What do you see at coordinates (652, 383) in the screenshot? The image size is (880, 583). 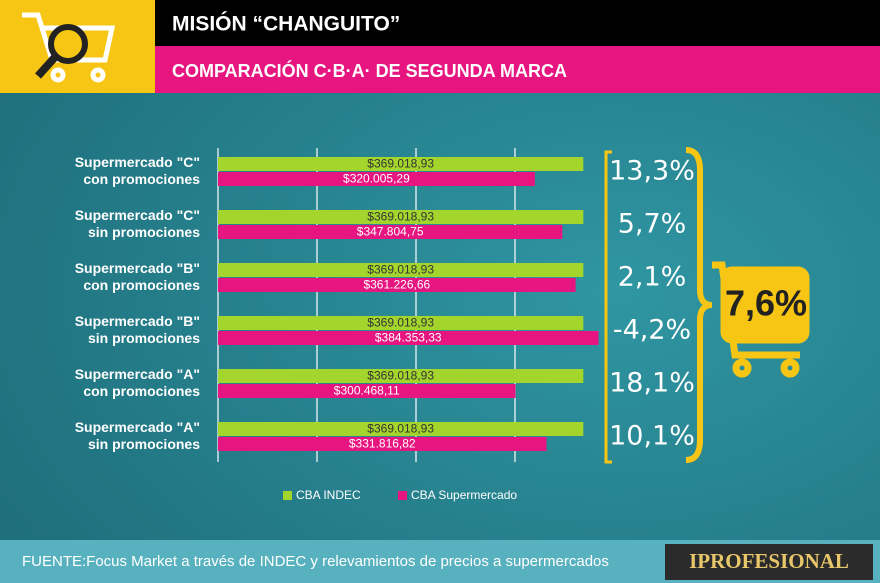 I see `difference: 18,1%` at bounding box center [652, 383].